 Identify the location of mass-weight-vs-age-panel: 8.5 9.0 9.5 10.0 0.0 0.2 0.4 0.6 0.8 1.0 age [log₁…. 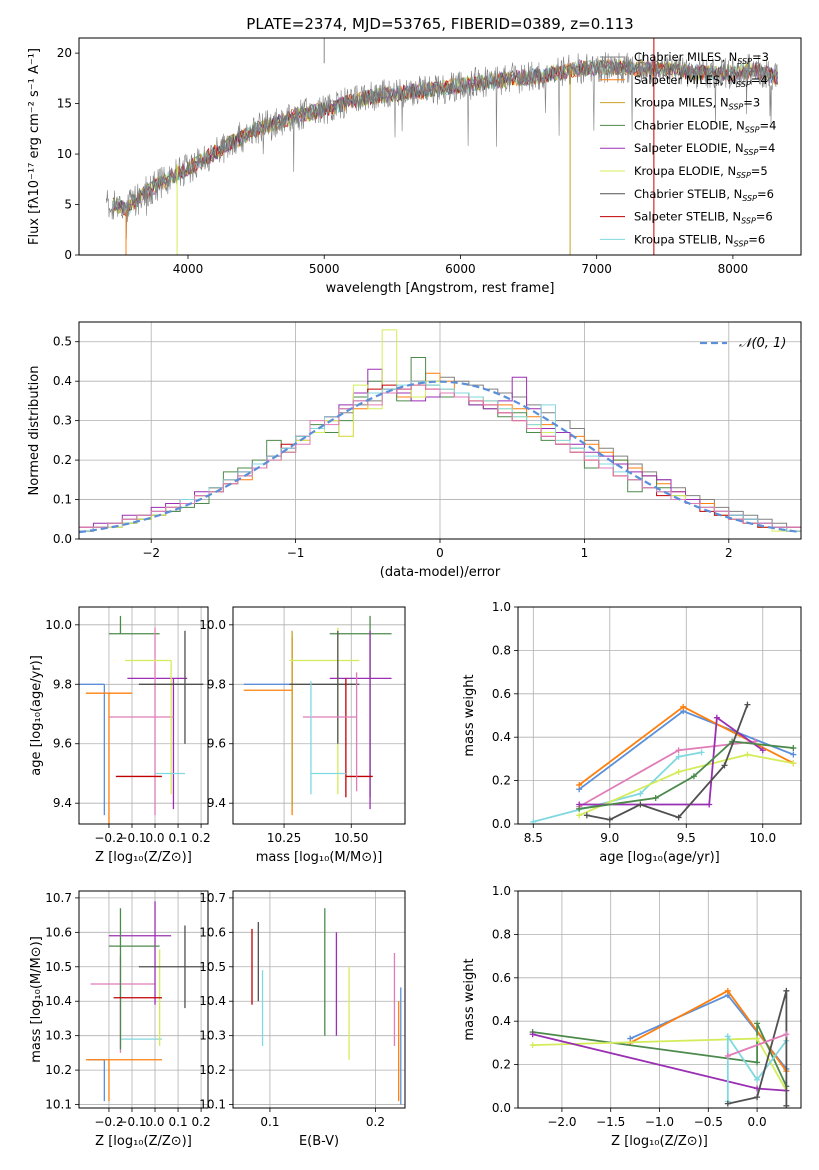
(632, 732).